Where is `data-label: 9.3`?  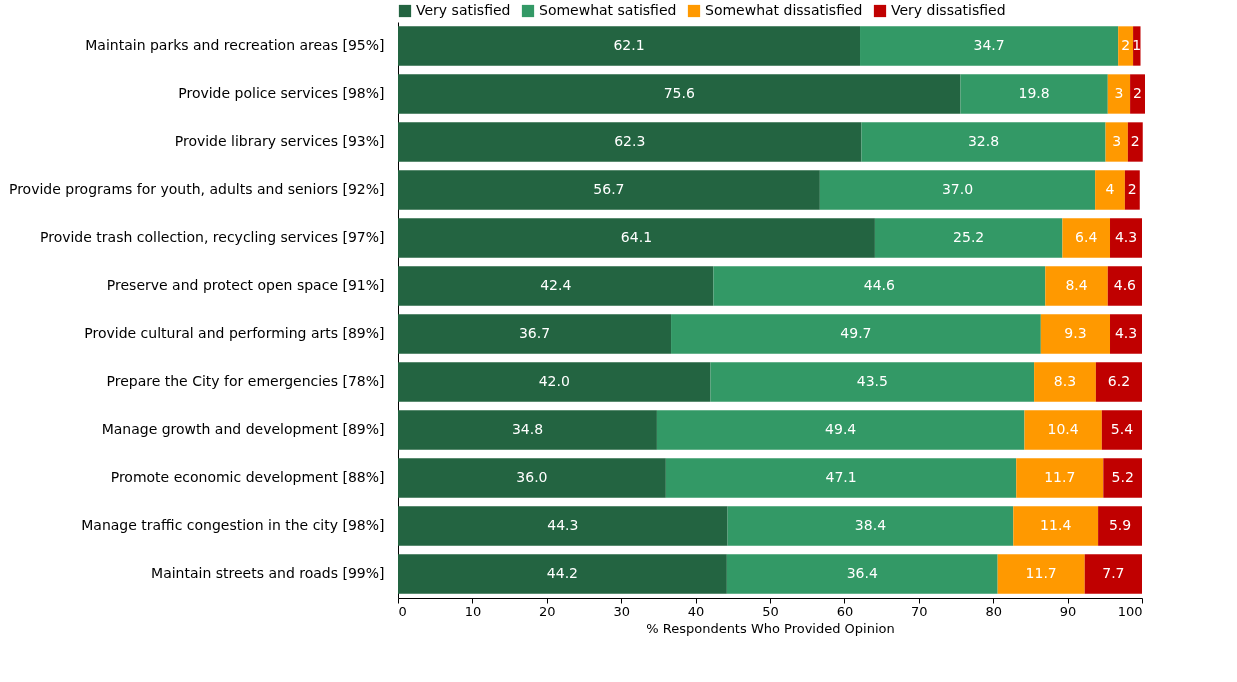
data-label: 9.3 is located at coordinates (1075, 333).